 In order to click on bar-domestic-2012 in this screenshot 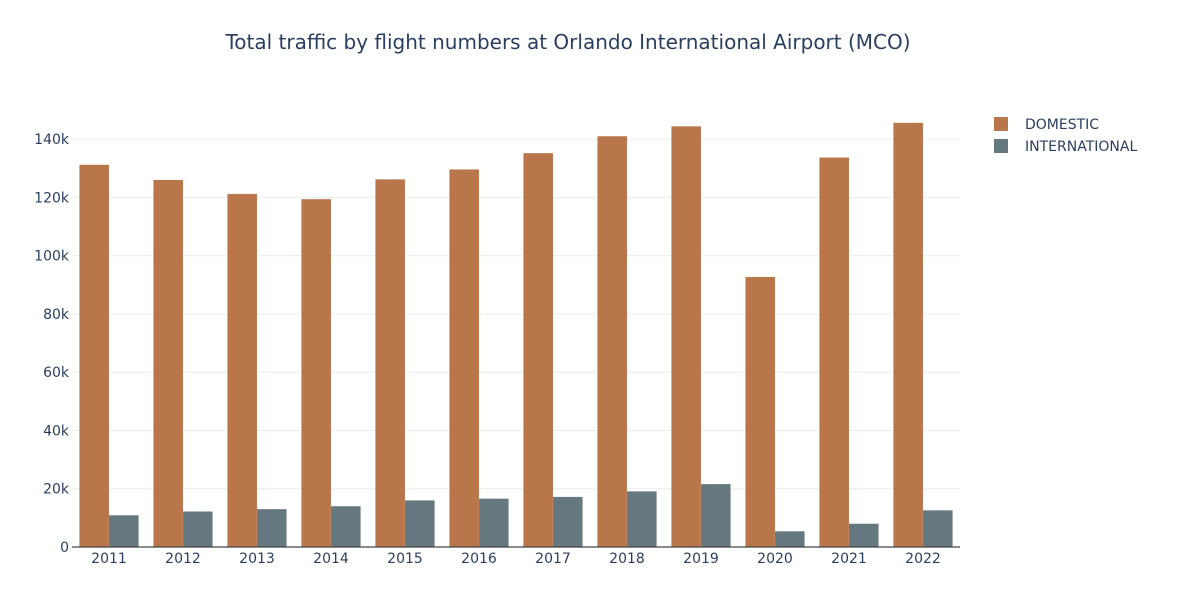, I will do `click(168, 363)`.